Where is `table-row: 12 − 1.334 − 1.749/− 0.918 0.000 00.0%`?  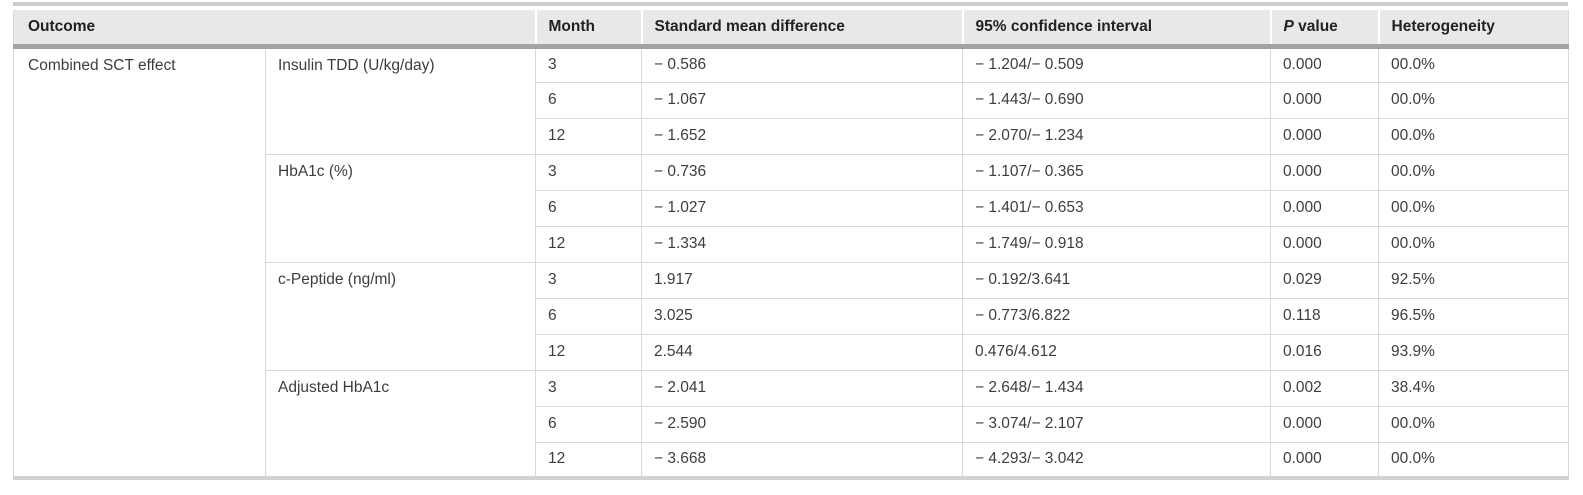 table-row: 12 − 1.334 − 1.749/− 0.918 0.000 00.0% is located at coordinates (791, 244).